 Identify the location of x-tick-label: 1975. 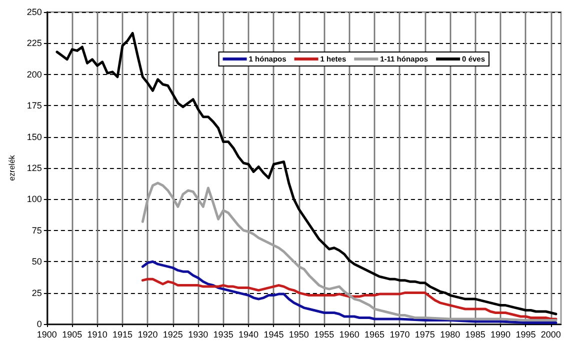
(424, 335).